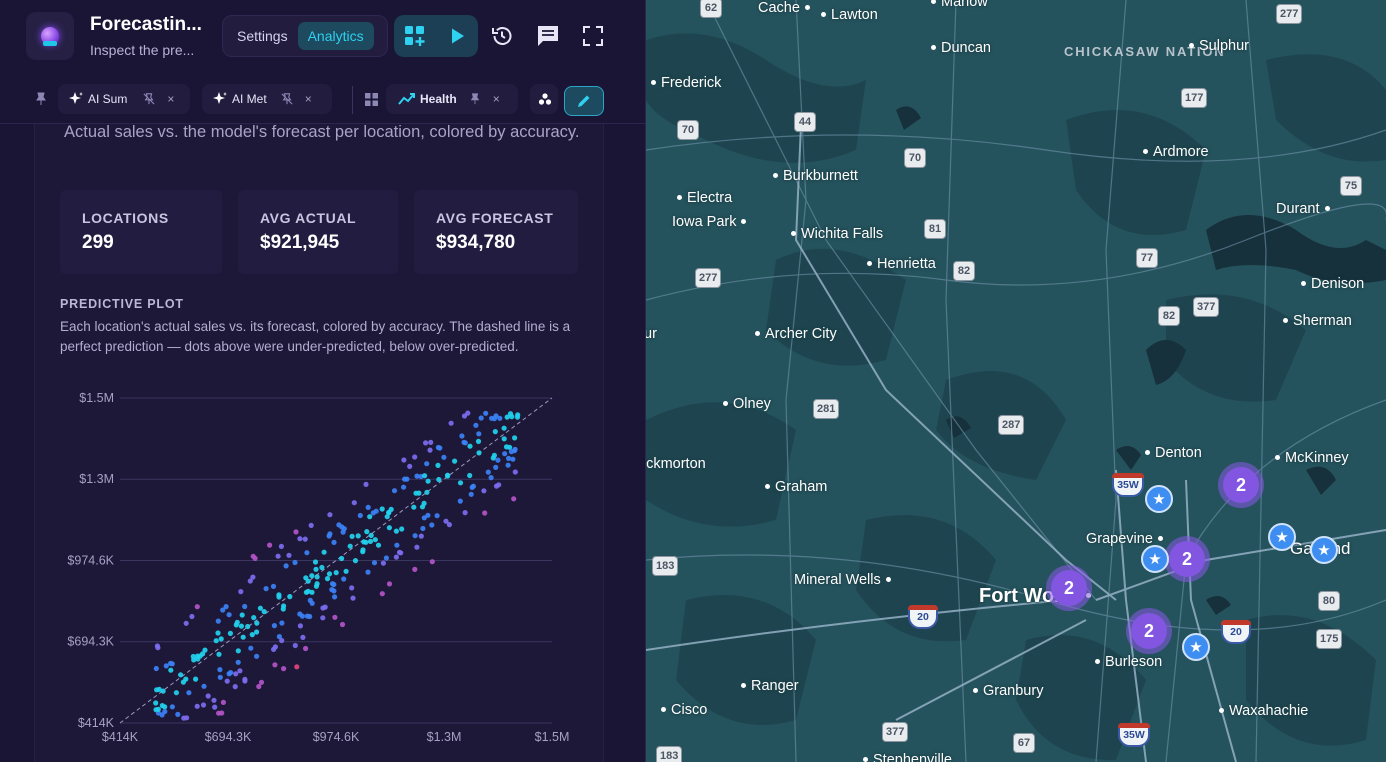  What do you see at coordinates (262, 36) in the screenshot?
I see `tab-settings: Settings` at bounding box center [262, 36].